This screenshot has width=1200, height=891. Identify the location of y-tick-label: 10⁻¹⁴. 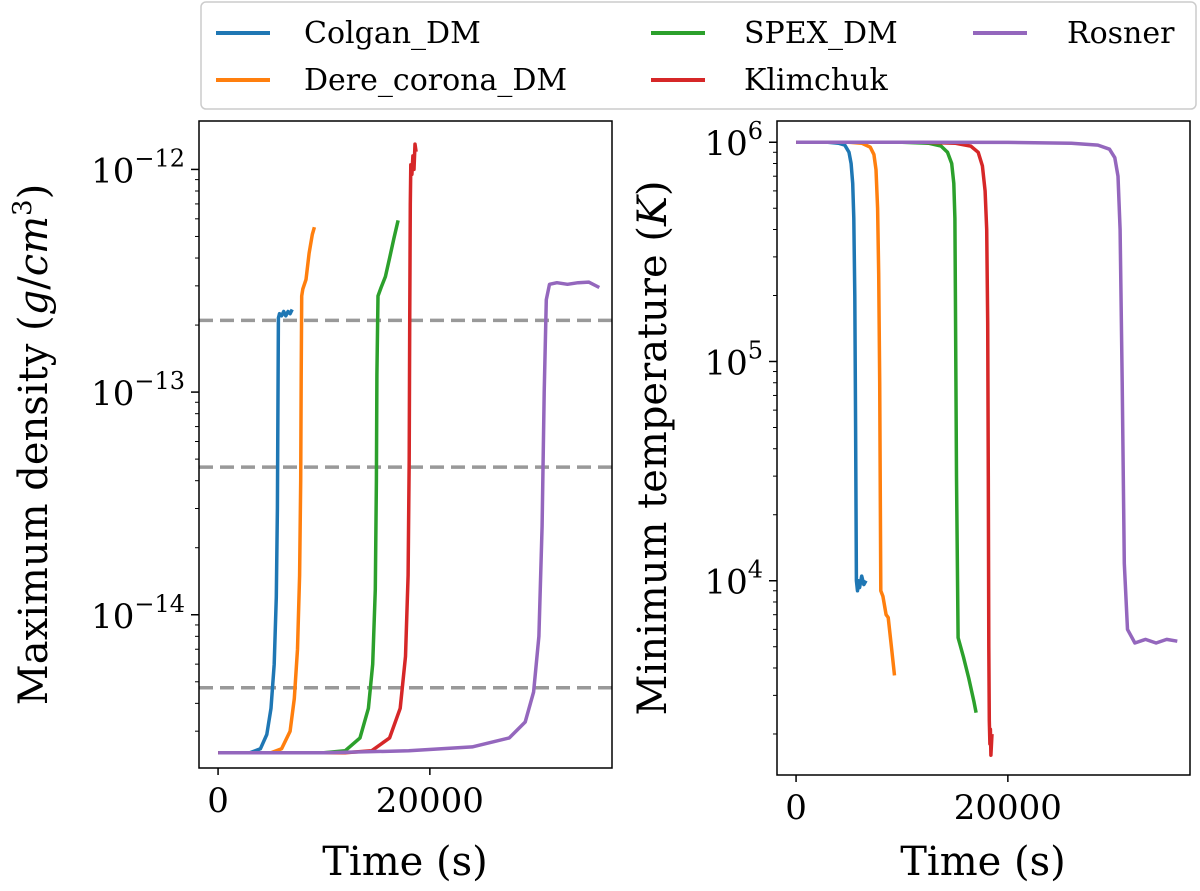
(138, 613).